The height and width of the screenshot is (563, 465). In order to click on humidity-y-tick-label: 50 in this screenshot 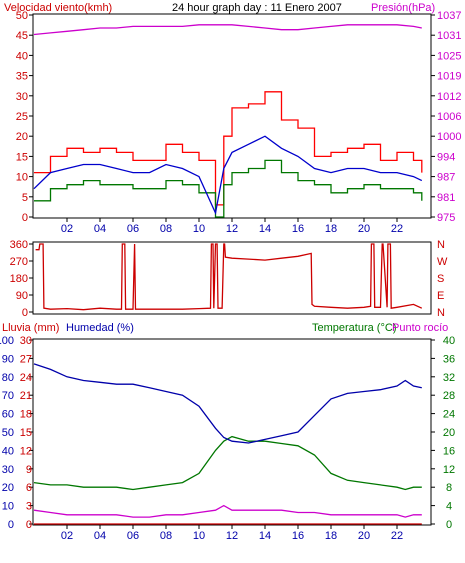, I will do `click(8, 433)`.